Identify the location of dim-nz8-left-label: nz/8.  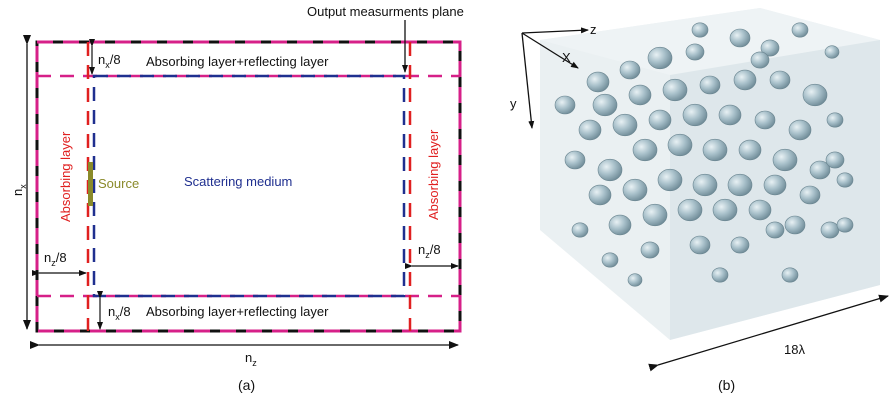
(55, 259).